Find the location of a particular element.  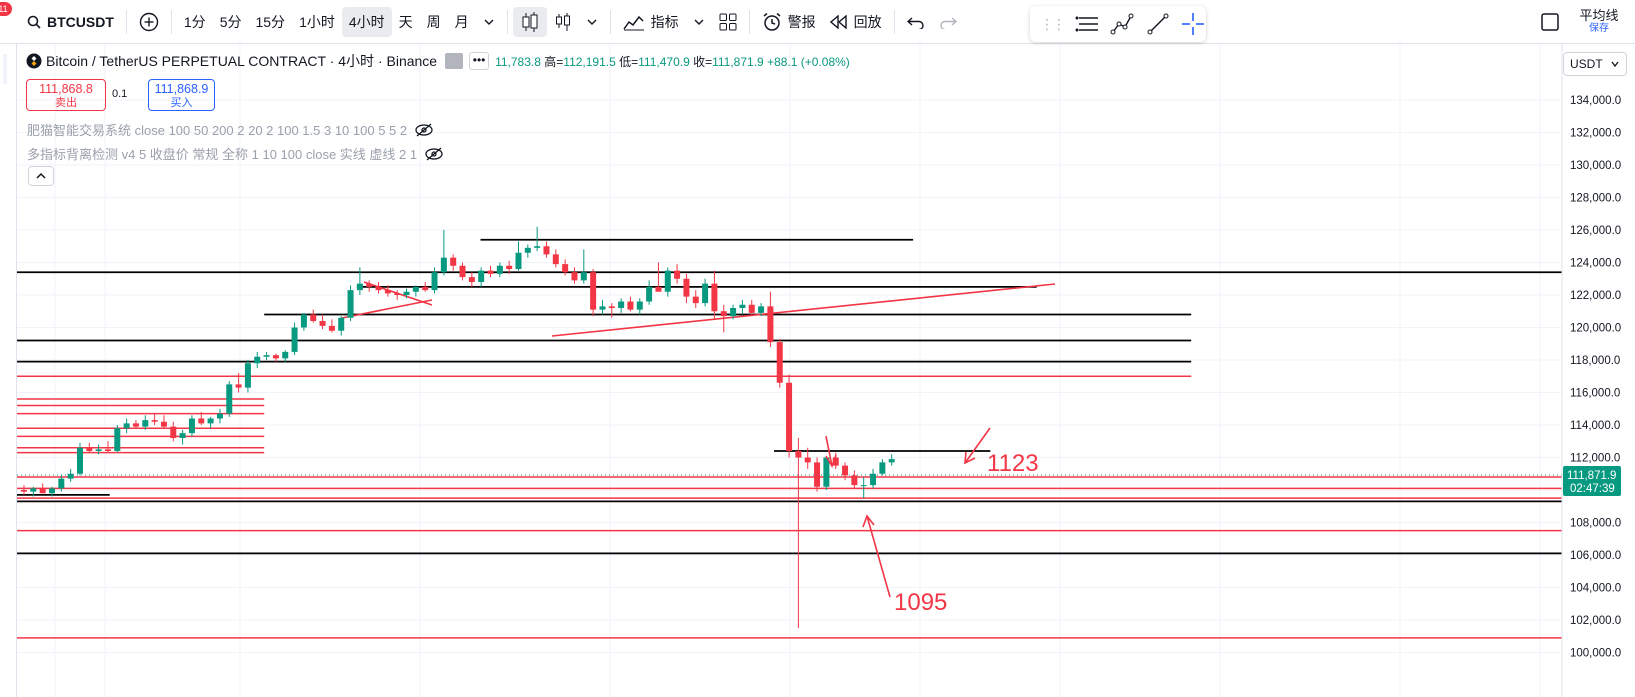

crosshair-tool is located at coordinates (1194, 24).